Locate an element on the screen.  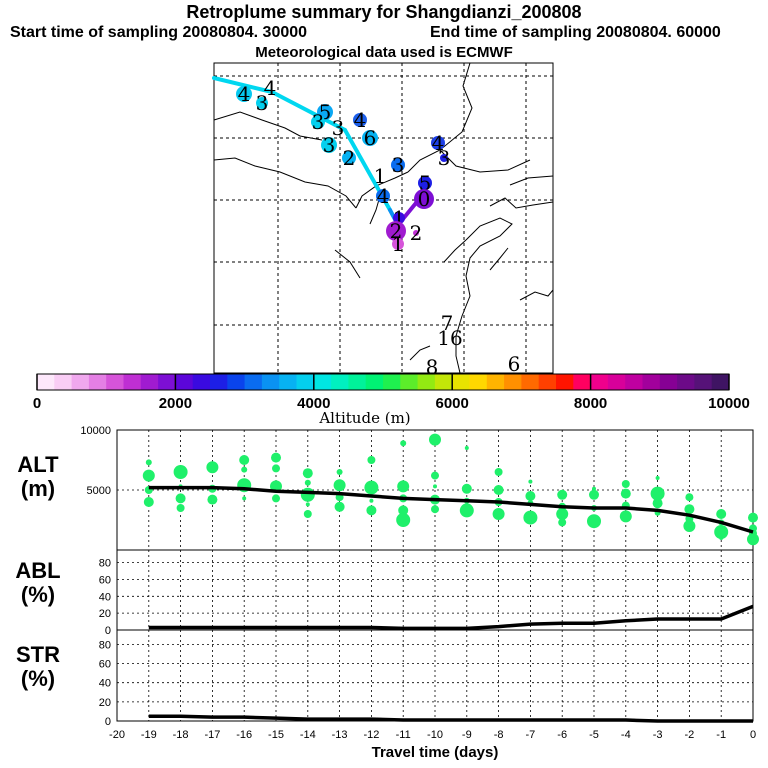
x-tick-label: -2 is located at coordinates (690, 735).